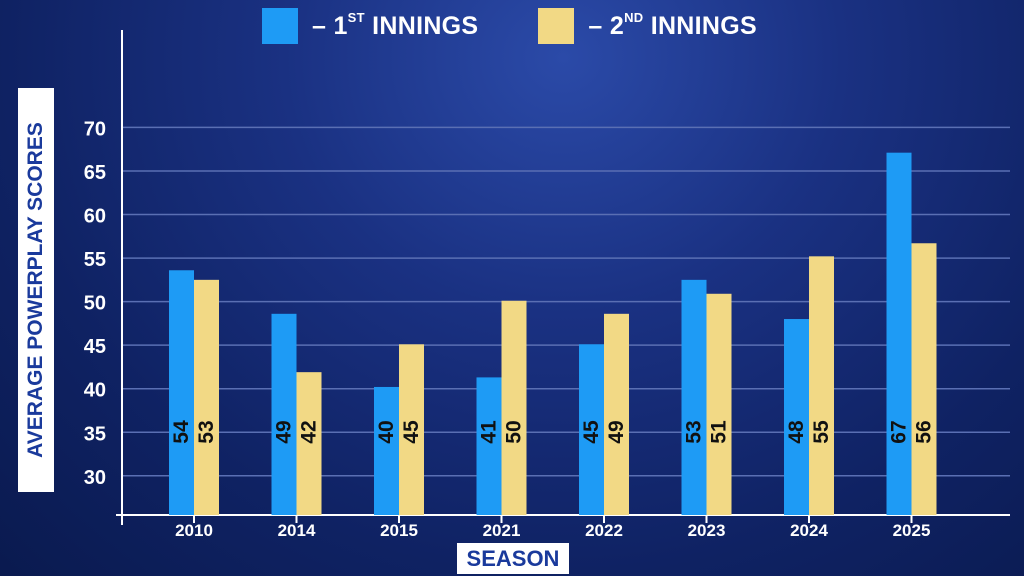 The height and width of the screenshot is (576, 1024). What do you see at coordinates (912, 530) in the screenshot?
I see `x-tick-label-2025: 2025` at bounding box center [912, 530].